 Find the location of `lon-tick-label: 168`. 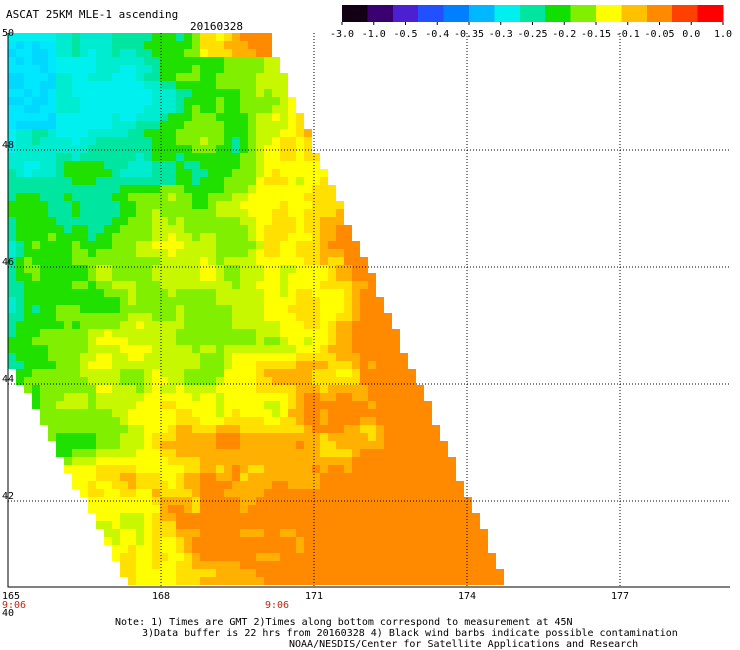

lon-tick-label: 168 is located at coordinates (161, 596).